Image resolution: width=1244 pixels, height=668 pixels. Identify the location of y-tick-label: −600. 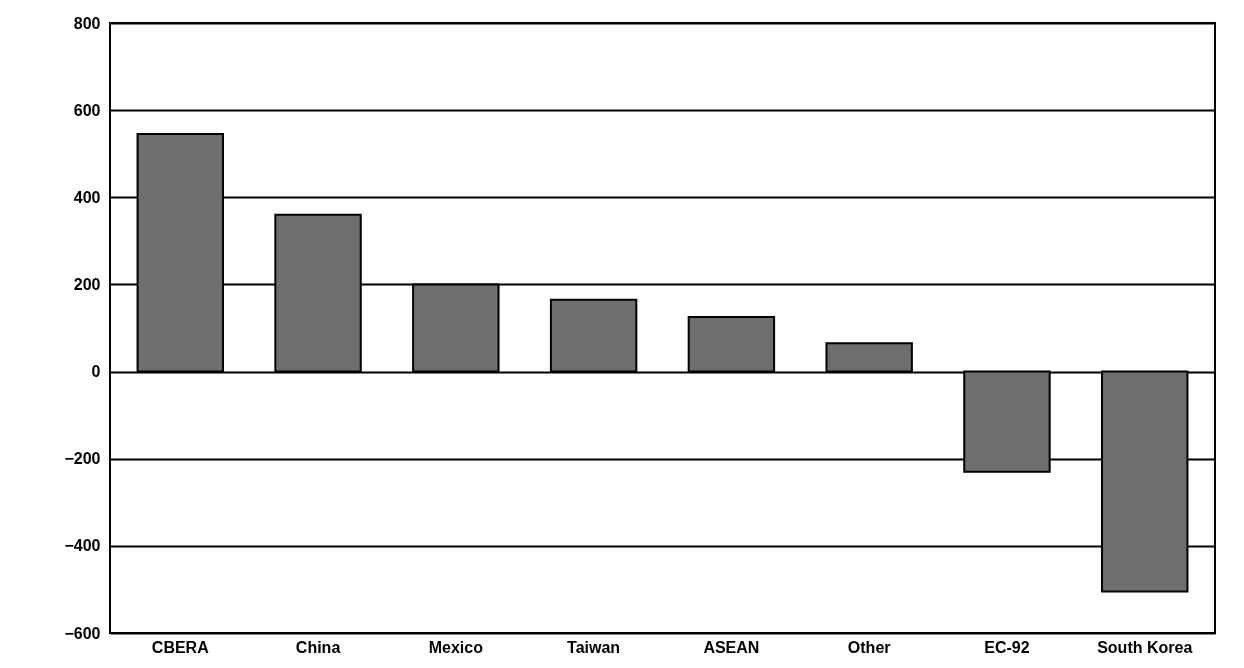
(82, 633).